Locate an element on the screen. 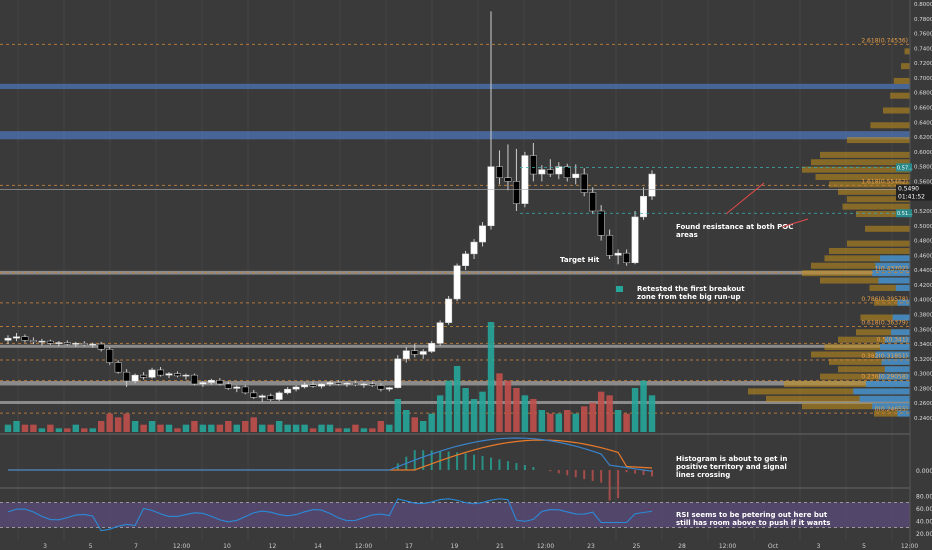  fib-label: 0.236(0.29058) is located at coordinates (884, 377).